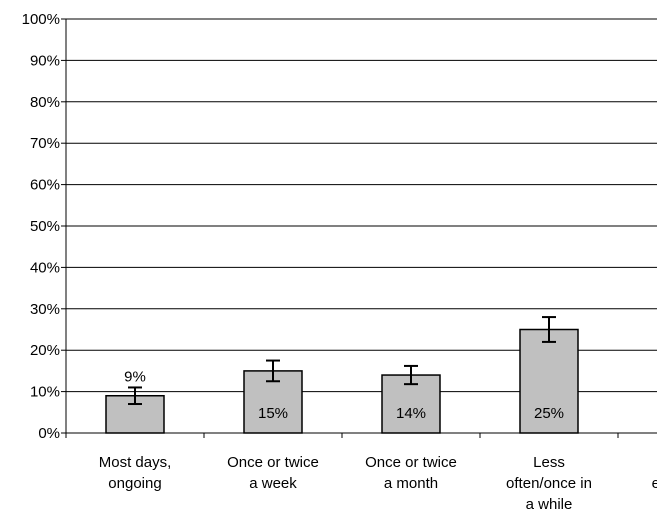  What do you see at coordinates (135, 462) in the screenshot?
I see `category-label: Most days,` at bounding box center [135, 462].